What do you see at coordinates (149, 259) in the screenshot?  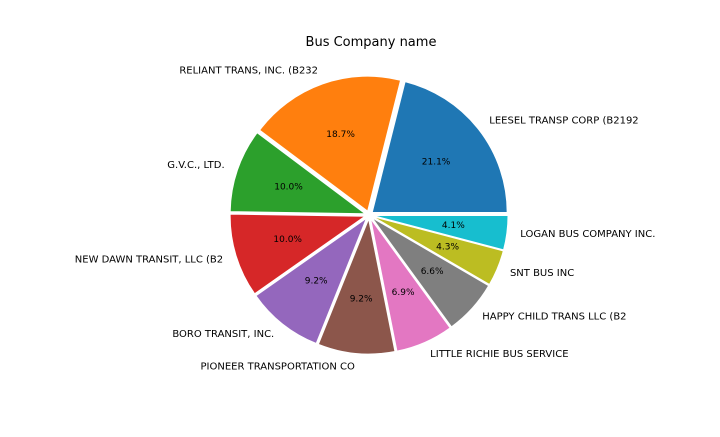 I see `slice-label: NEW DAWN TRANSIT, LLC (B2` at bounding box center [149, 259].